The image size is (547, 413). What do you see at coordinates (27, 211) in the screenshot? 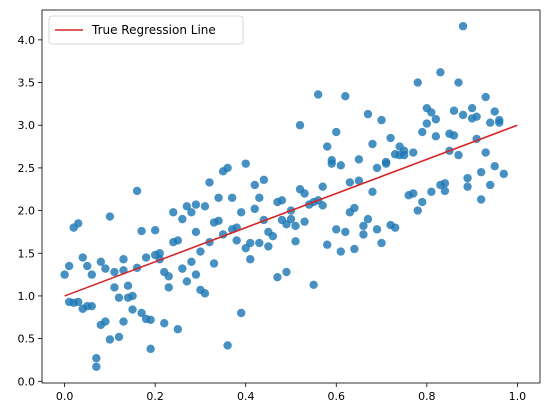
I see `y-tick-label: 2.0` at bounding box center [27, 211].